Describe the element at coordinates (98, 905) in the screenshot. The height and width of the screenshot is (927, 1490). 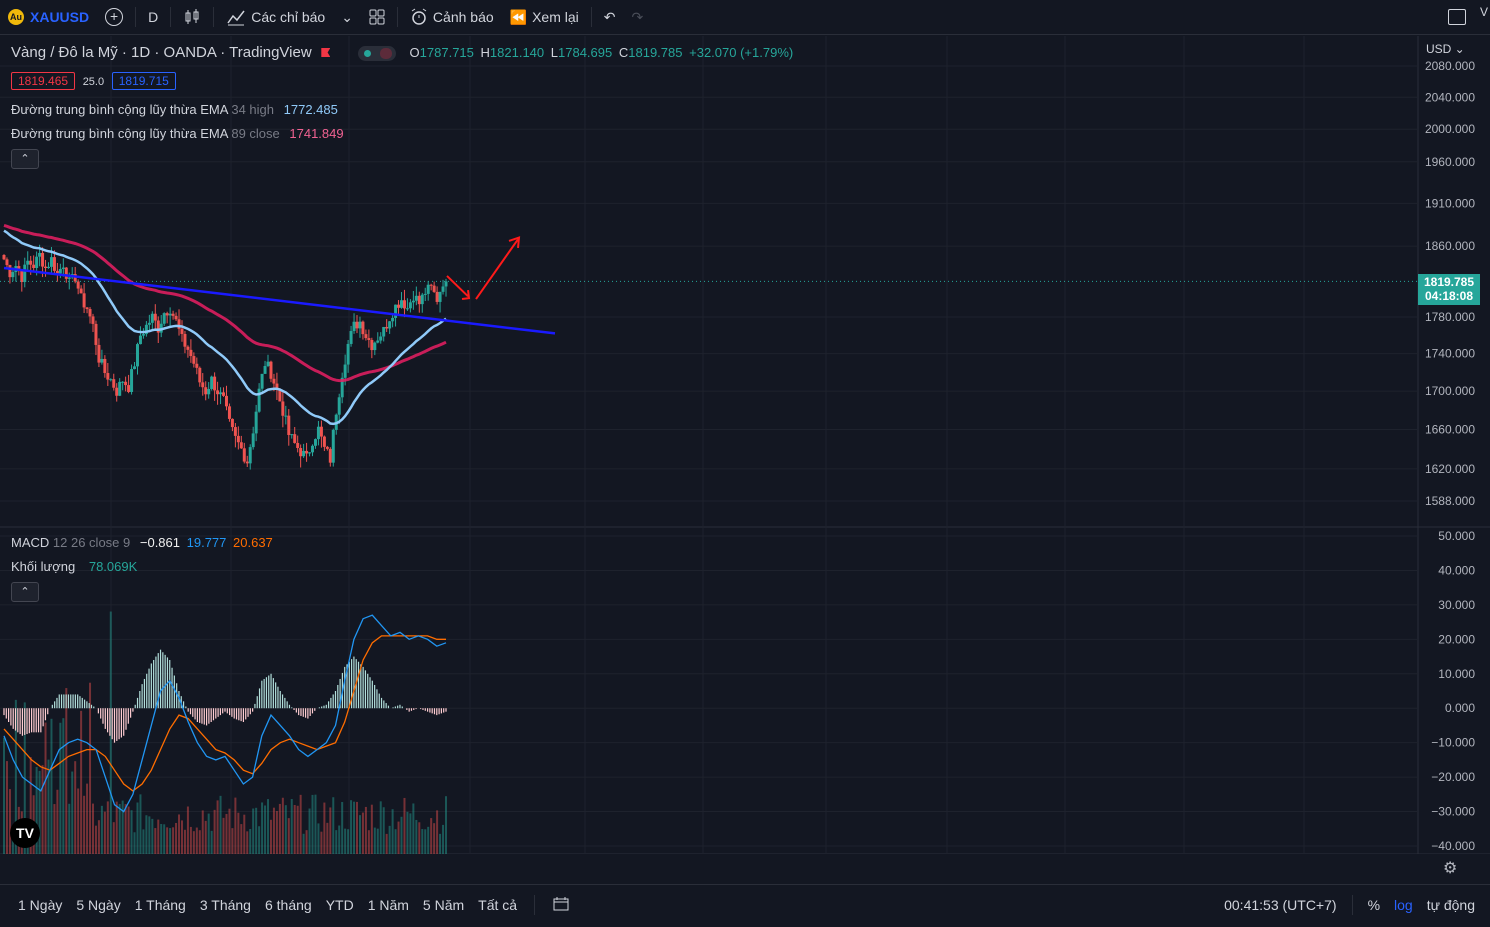
I see `range-5d: 5 Ngày` at that location.